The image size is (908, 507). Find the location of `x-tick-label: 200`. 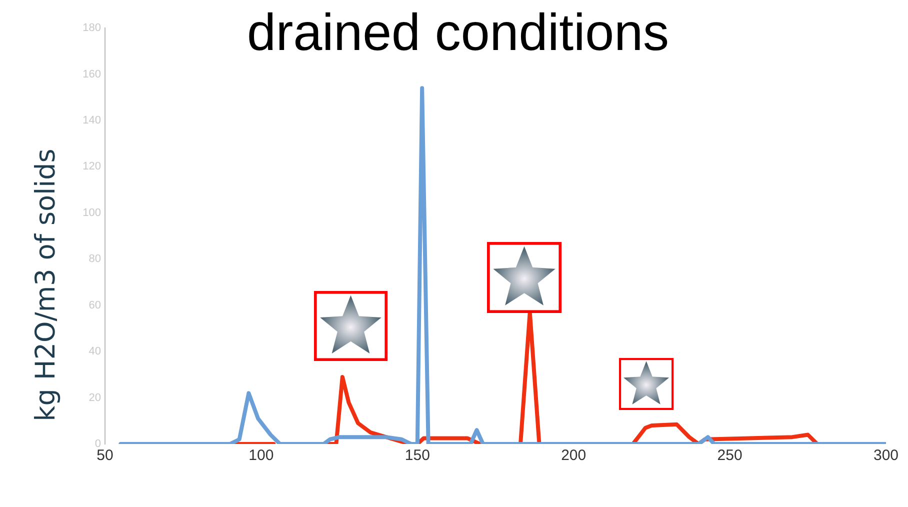

x-tick-label: 200 is located at coordinates (573, 455).